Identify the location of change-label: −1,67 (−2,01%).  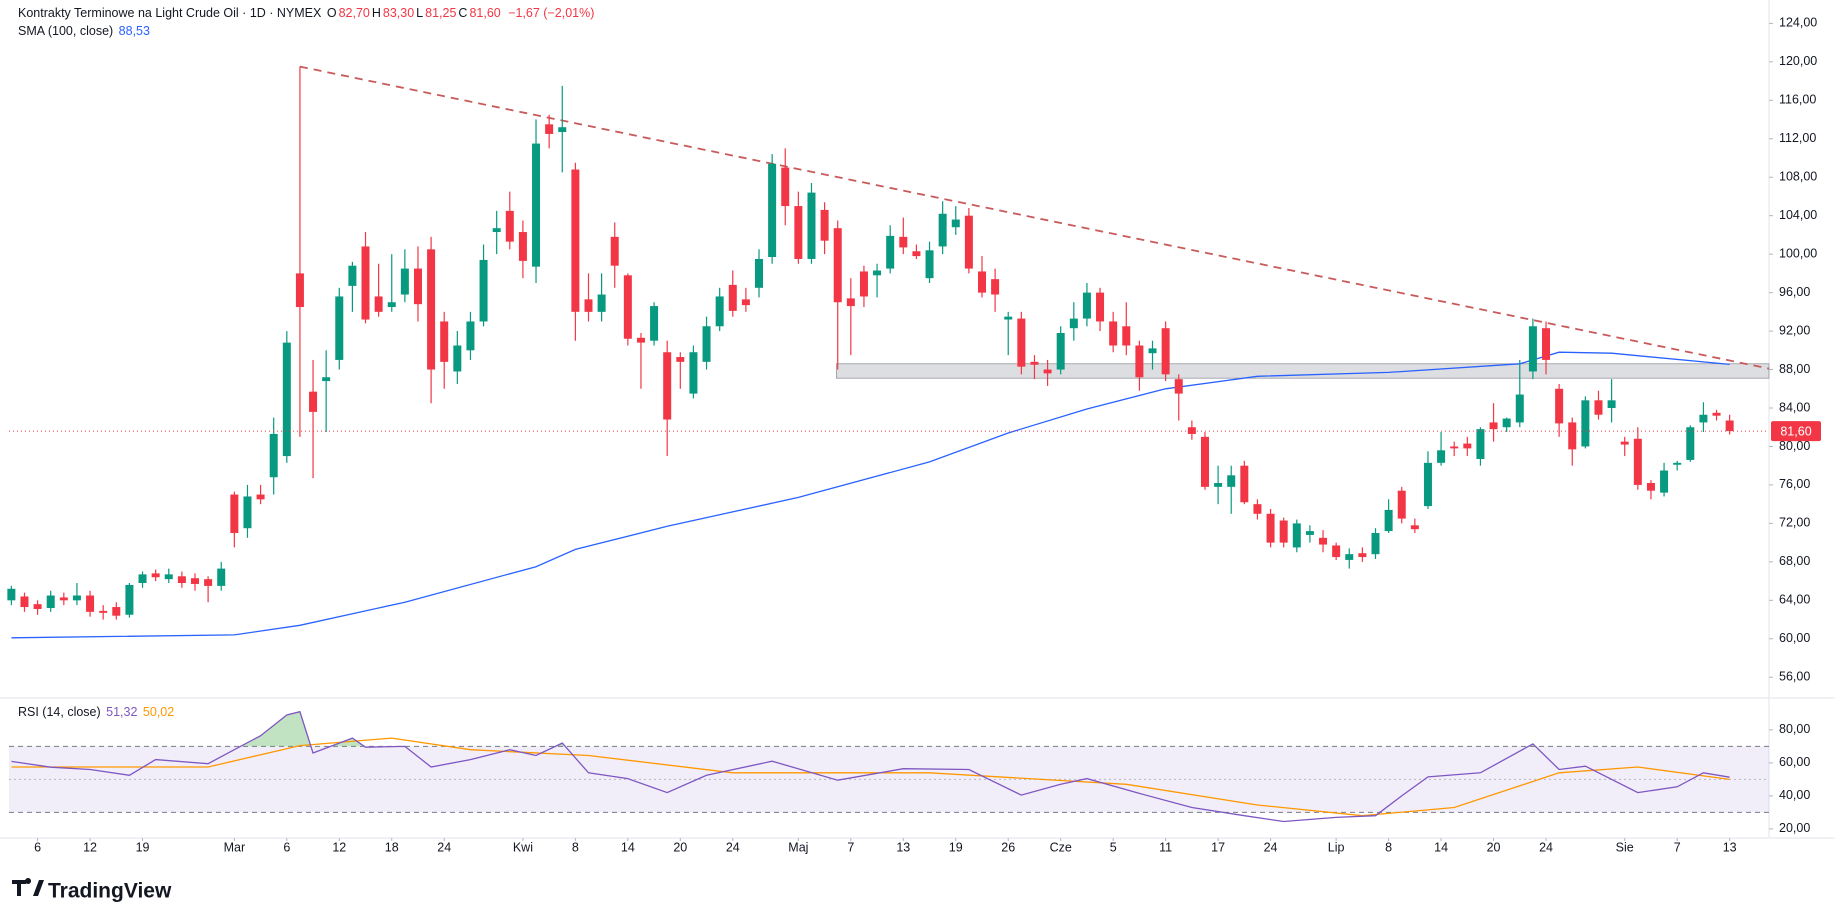
(551, 13).